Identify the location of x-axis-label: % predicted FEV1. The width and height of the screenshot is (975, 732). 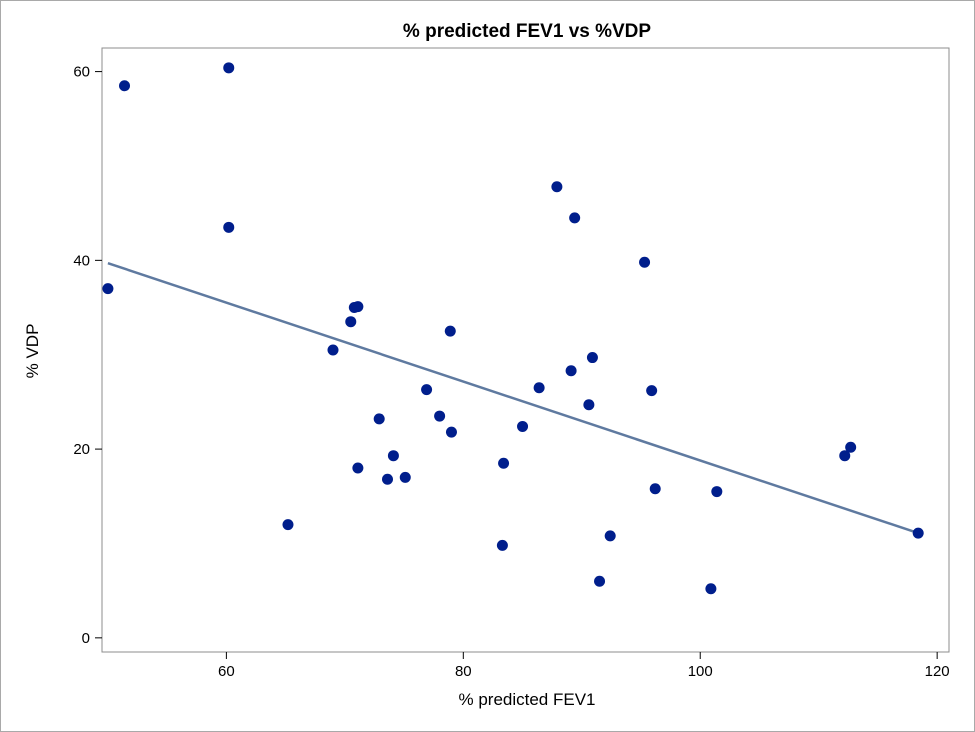
(526, 699).